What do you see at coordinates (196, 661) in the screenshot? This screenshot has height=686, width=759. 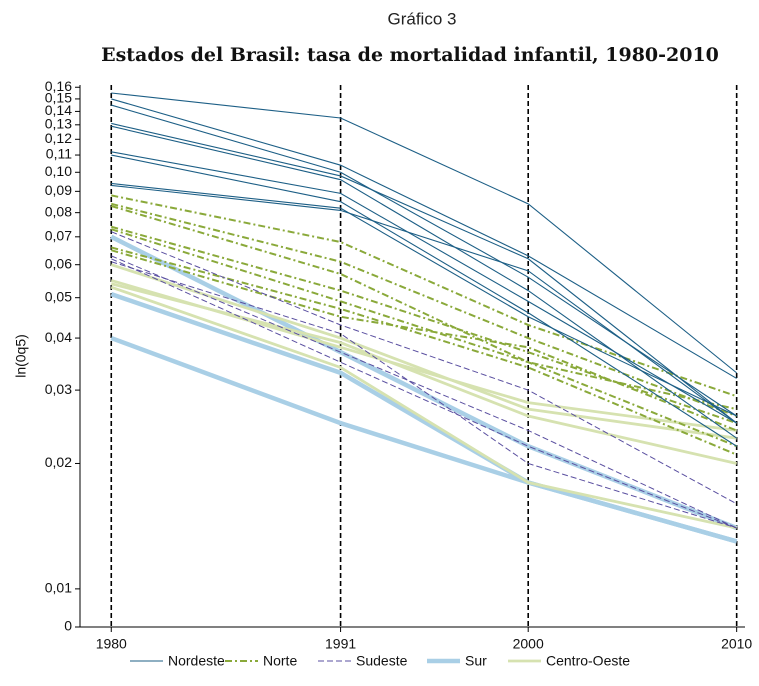 I see `legend-label: Nordeste` at bounding box center [196, 661].